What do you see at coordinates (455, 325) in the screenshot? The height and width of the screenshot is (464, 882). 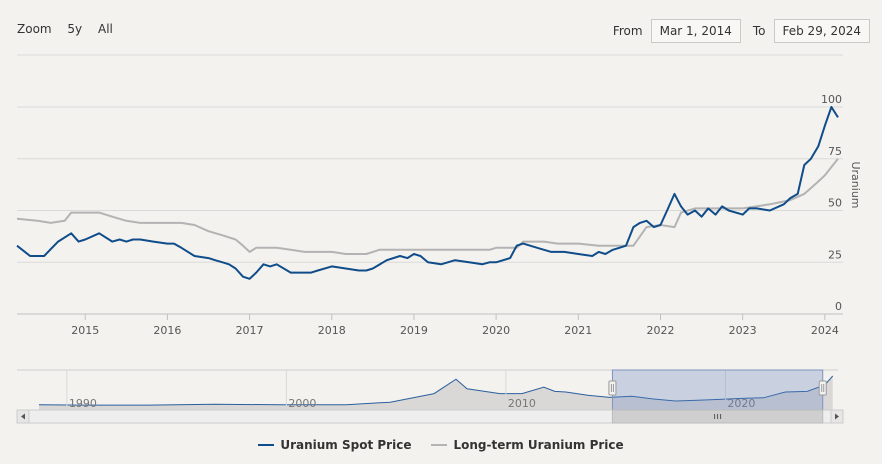 I see `x-axis-ticks: 2015 2016 2017 2018 2019 2020 2021 2022 2023 2024` at bounding box center [455, 325].